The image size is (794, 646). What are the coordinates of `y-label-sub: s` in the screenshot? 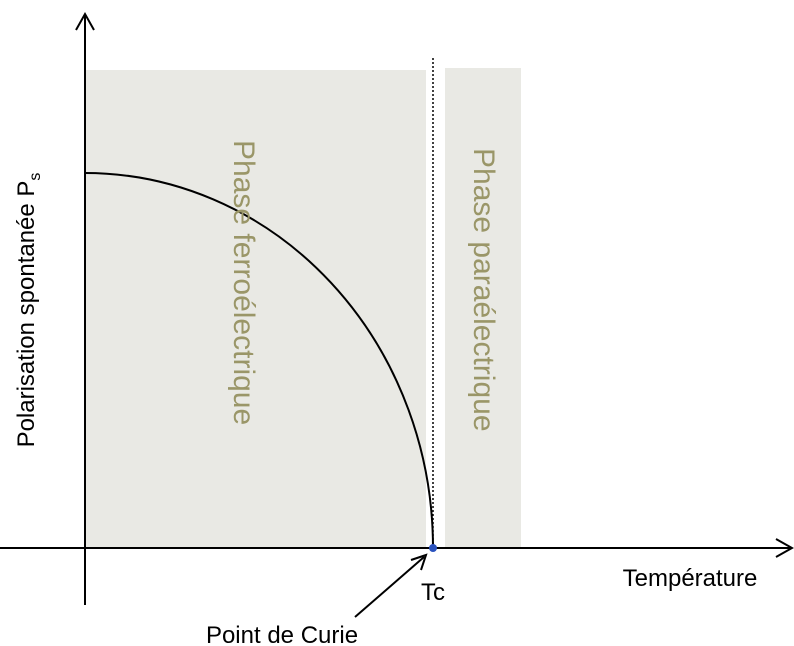 It's located at (35, 177).